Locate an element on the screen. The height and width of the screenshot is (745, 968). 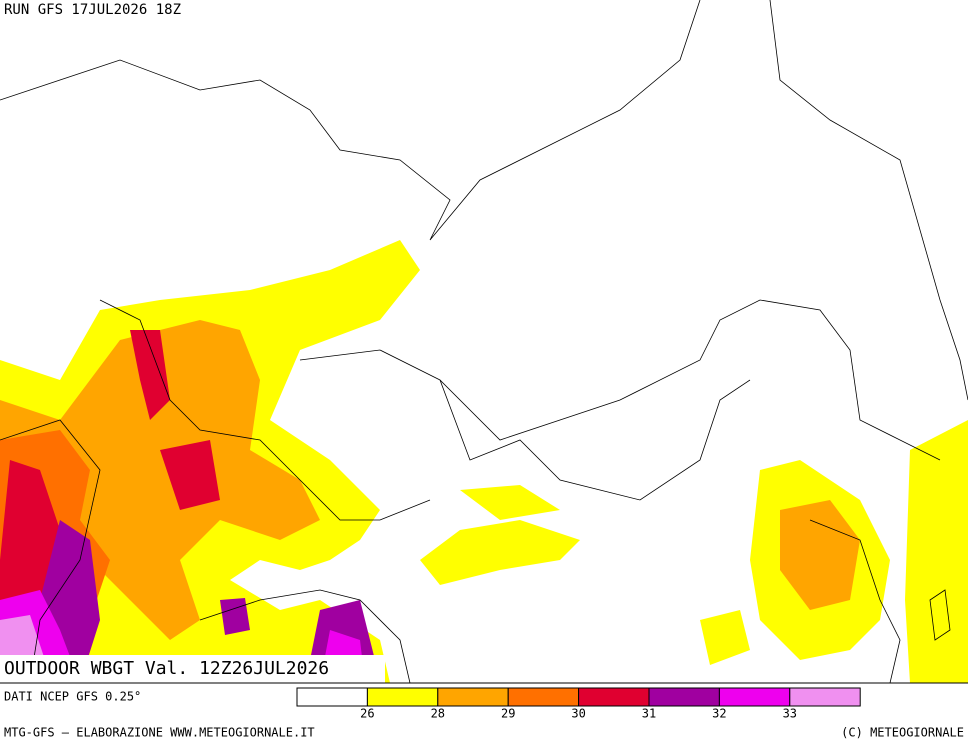
field-red is located at coordinates (175, 420).